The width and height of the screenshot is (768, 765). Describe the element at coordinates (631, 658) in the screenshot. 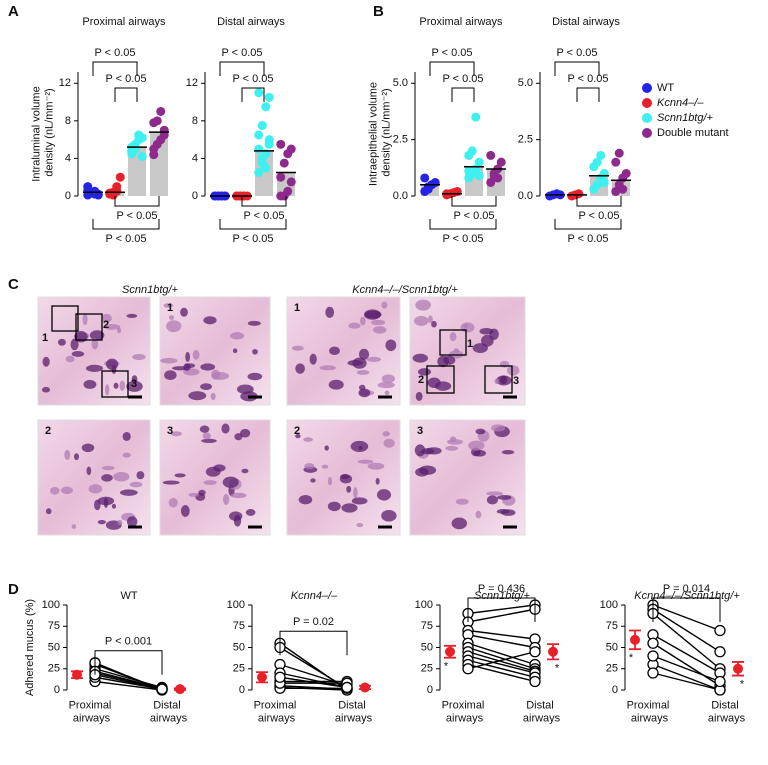

I see `significance-marker: *` at that location.